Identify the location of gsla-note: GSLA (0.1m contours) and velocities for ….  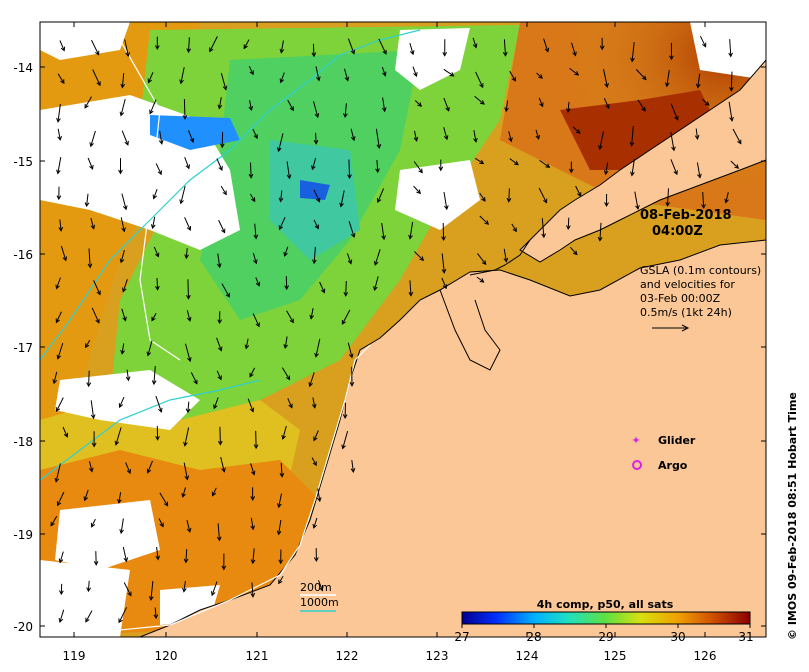
(700, 298).